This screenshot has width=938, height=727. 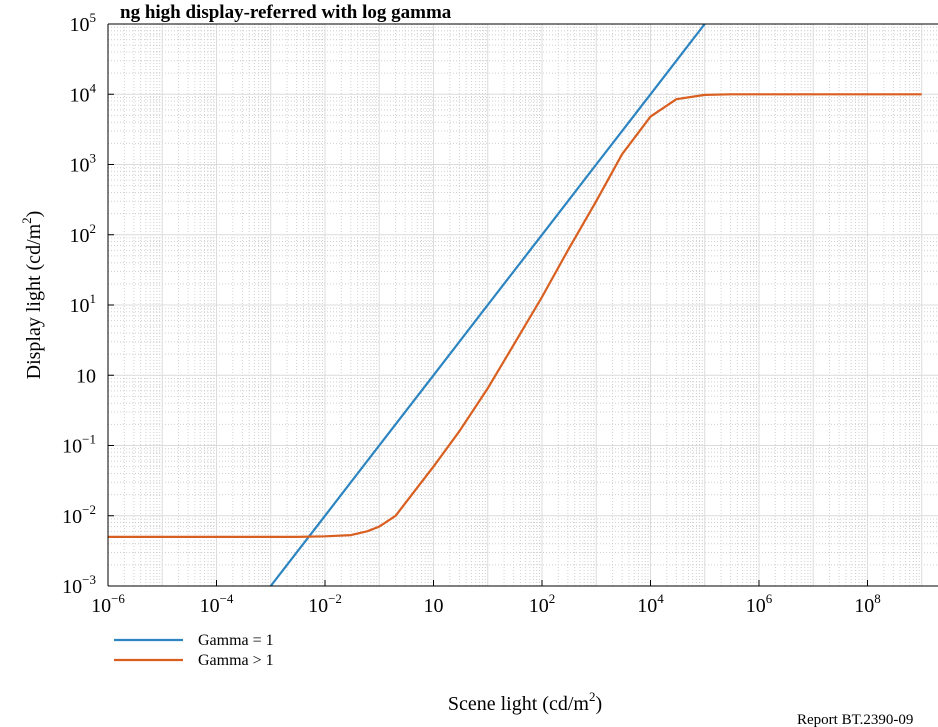 I want to click on x-tick-label: 10⁻², so click(x=325, y=604).